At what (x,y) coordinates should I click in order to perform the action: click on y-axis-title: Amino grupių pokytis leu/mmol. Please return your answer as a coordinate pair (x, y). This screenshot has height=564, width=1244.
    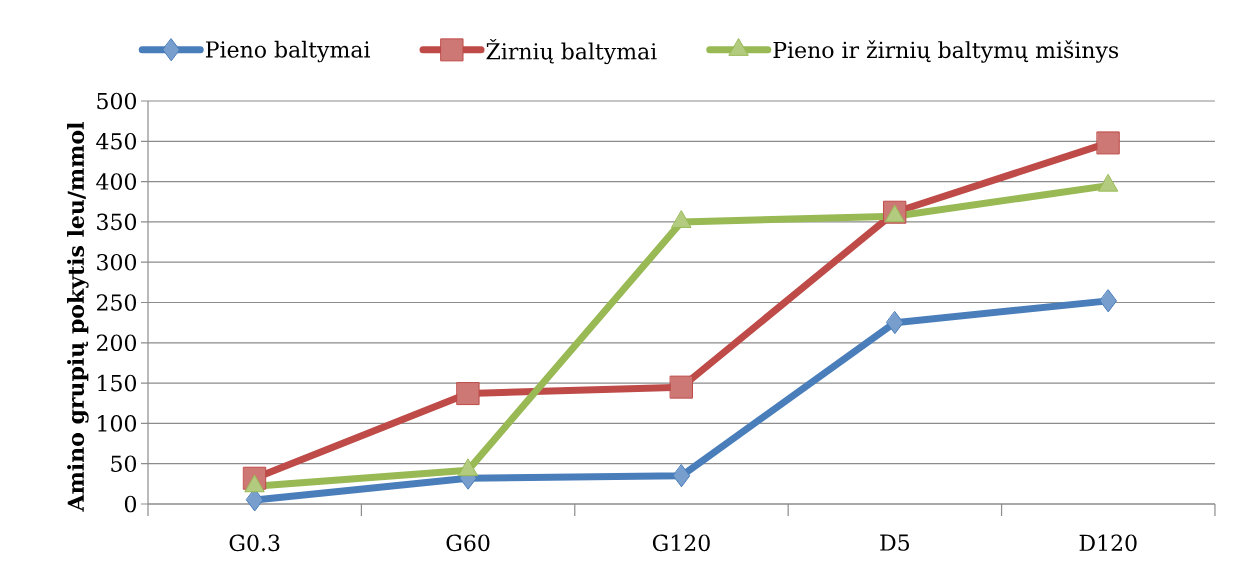
    Looking at the image, I should click on (78, 317).